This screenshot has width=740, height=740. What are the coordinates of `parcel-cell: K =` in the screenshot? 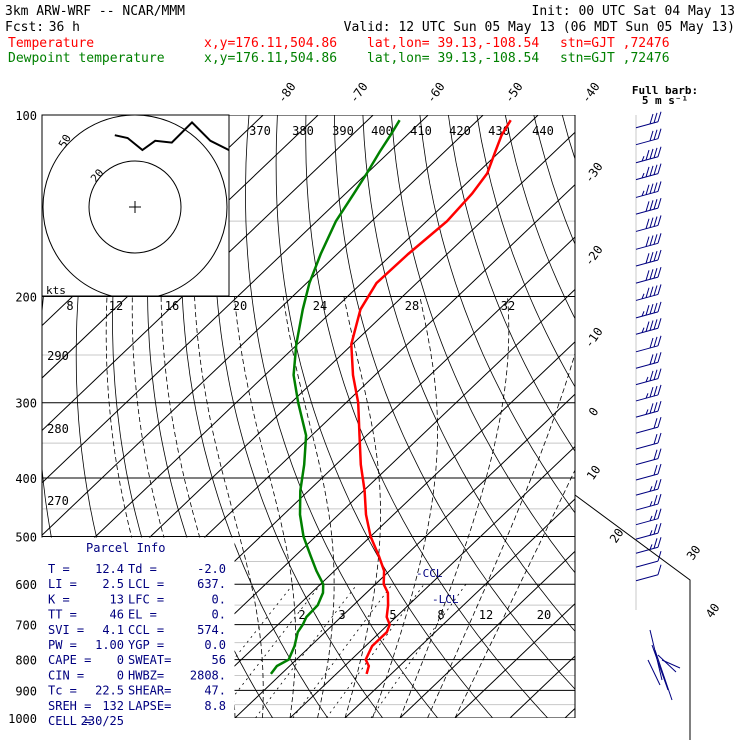 It's located at (59, 599).